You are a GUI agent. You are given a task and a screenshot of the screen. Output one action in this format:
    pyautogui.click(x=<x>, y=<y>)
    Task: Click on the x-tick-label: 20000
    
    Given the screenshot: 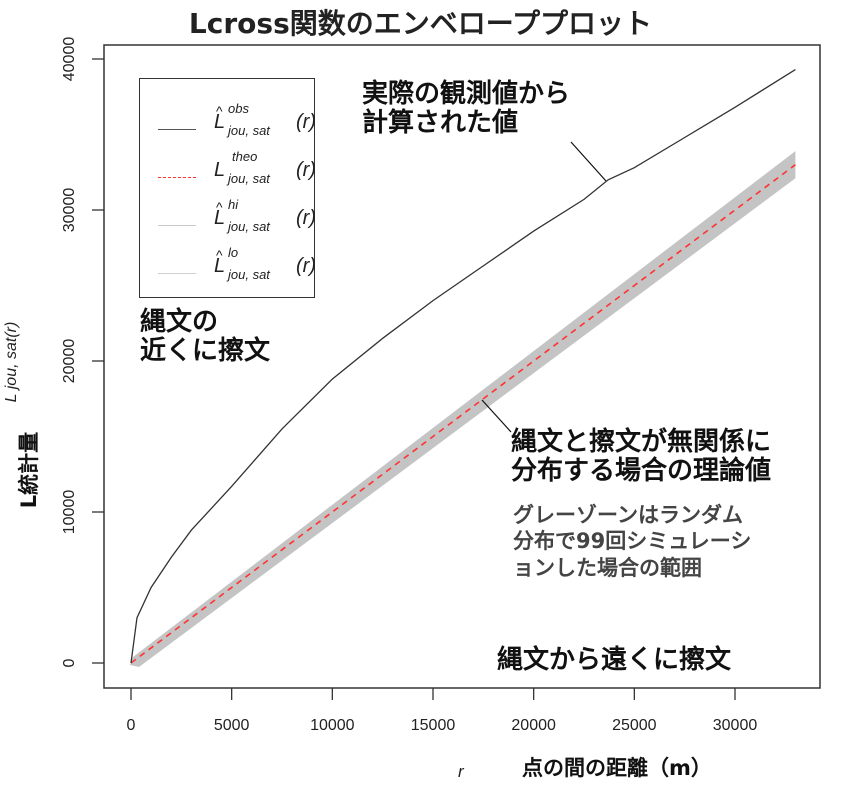 What is the action you would take?
    pyautogui.click(x=533, y=725)
    